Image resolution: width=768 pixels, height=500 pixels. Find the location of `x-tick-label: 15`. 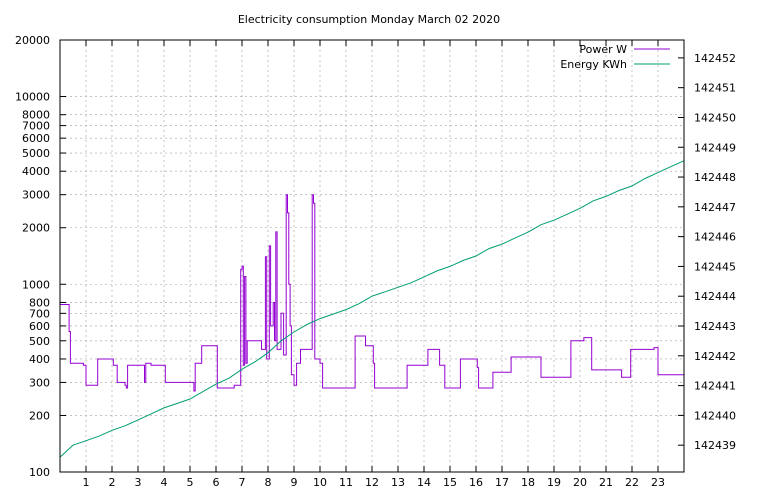

x-tick-label: 15 is located at coordinates (450, 482).